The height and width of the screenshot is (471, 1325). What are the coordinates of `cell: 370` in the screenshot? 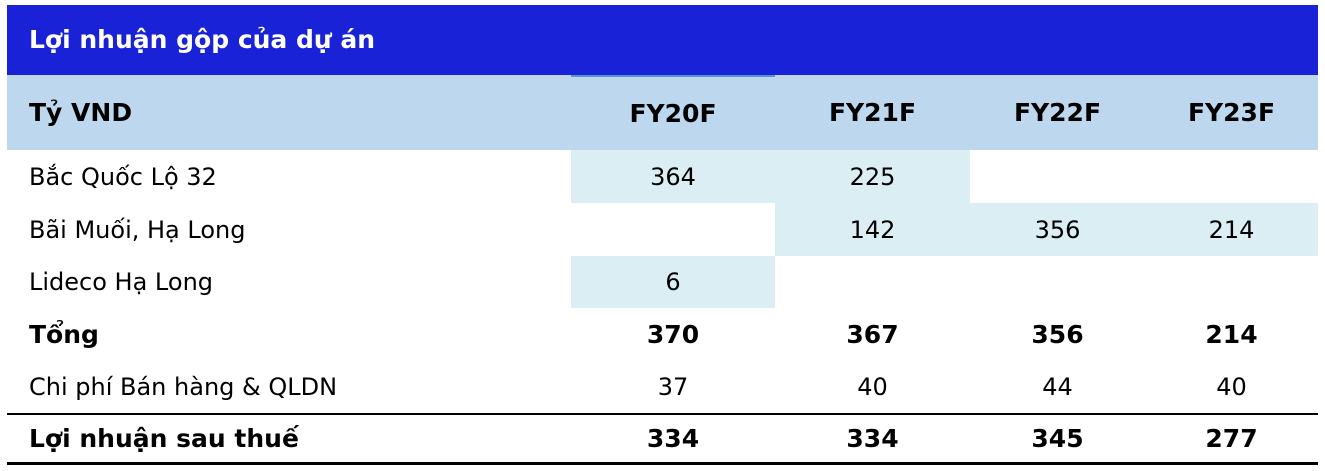 It's located at (673, 334).